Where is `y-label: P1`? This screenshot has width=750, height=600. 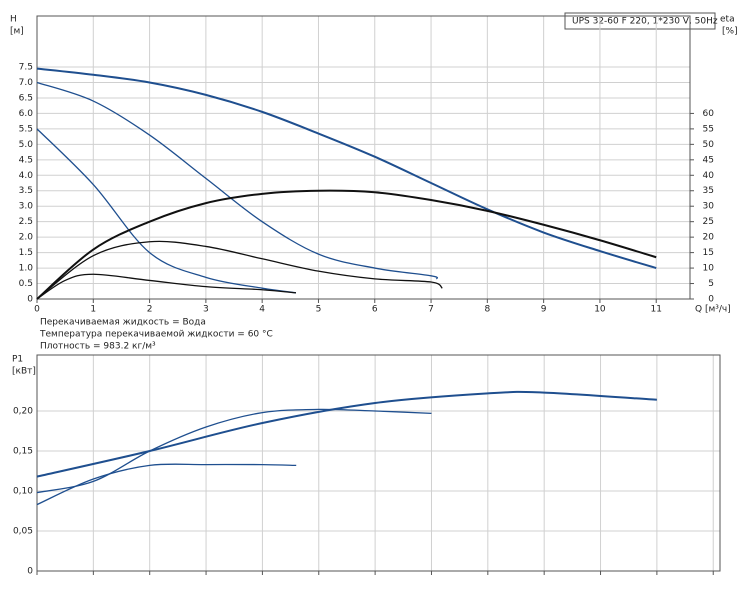 y-label: P1 is located at coordinates (17, 360).